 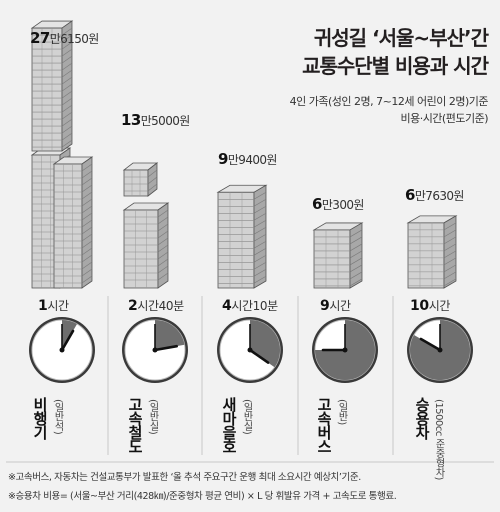 What do you see at coordinates (53, 306) in the screenshot?
I see `time-label-airplane: 1시간` at bounding box center [53, 306].